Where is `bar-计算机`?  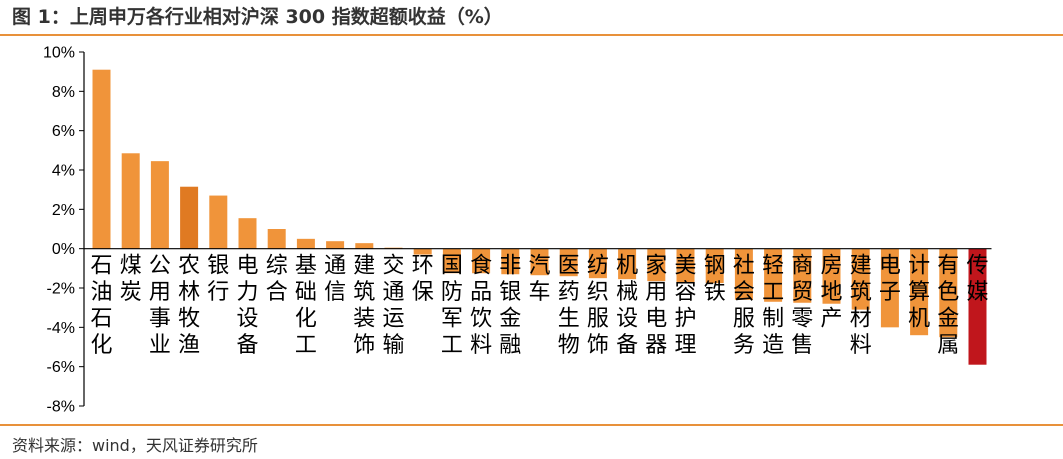
bar-计算机 is located at coordinates (919, 292).